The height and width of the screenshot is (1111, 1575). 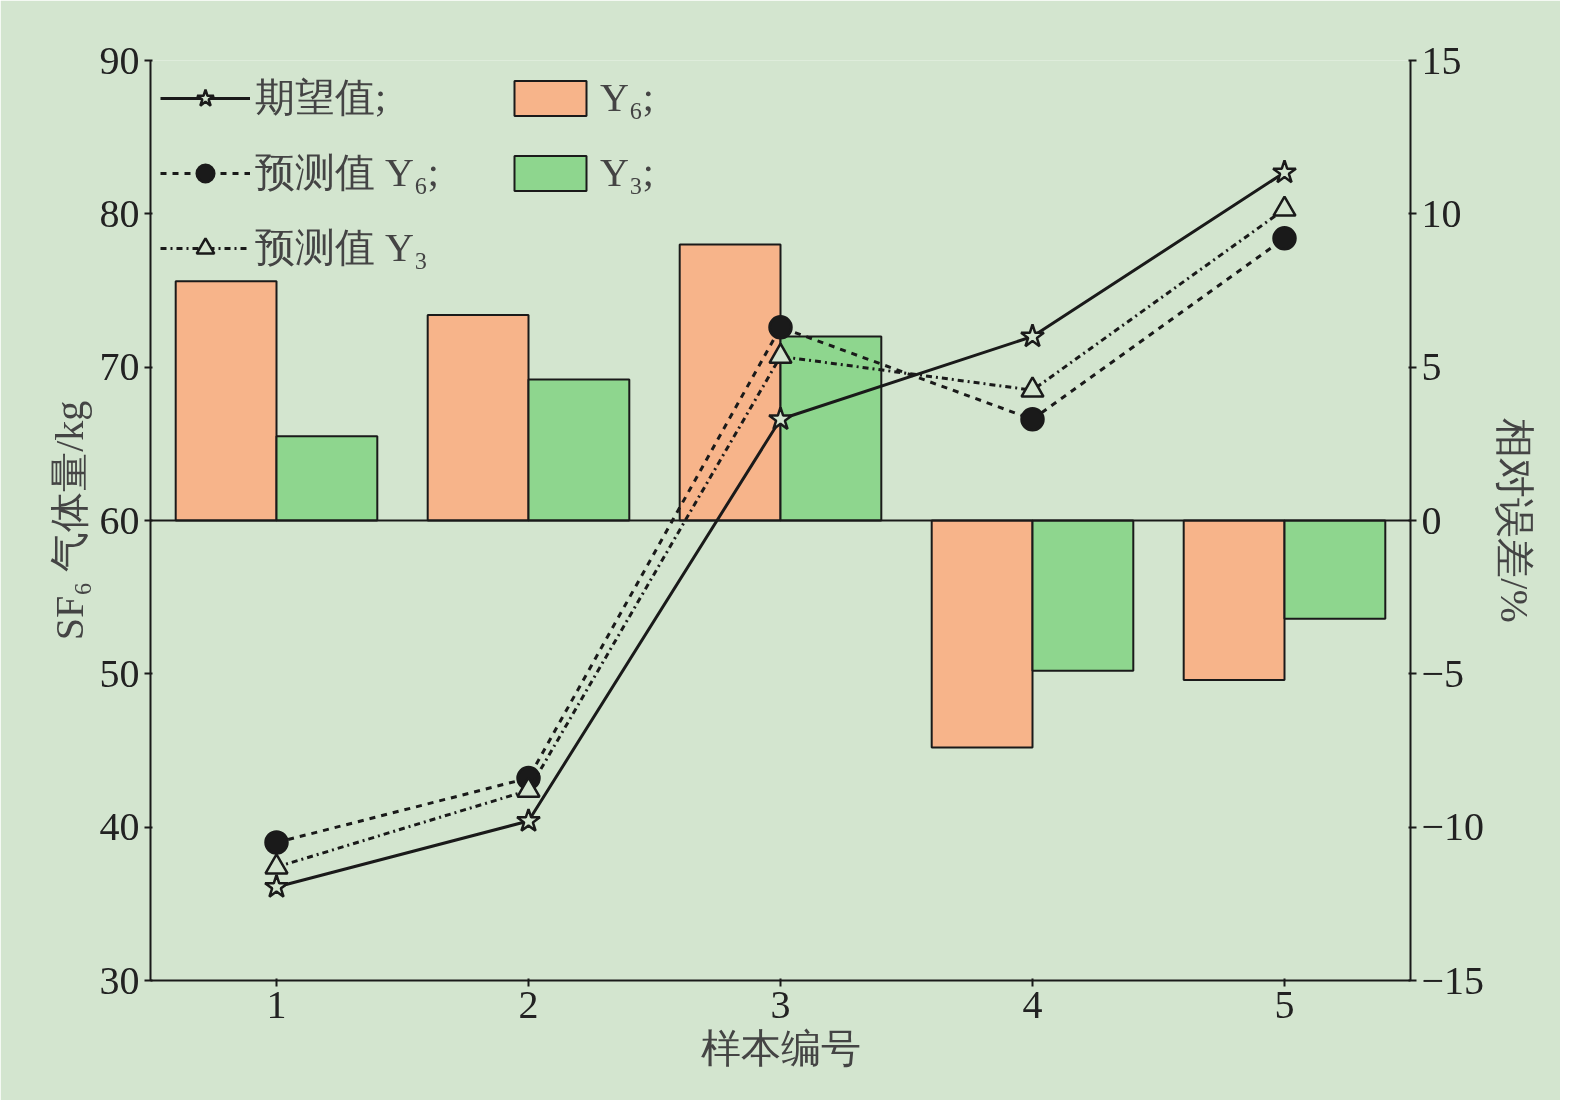 I want to click on x-tick-label: 1, so click(x=276, y=1004).